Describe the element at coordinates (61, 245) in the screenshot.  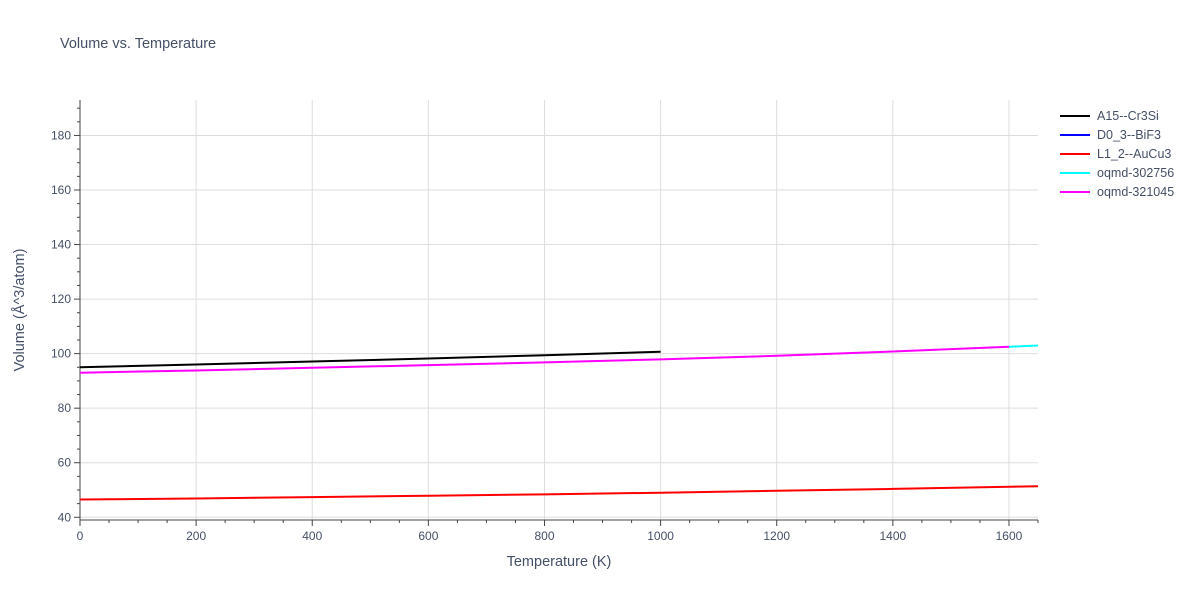
I see `y-tick-label: 140` at that location.